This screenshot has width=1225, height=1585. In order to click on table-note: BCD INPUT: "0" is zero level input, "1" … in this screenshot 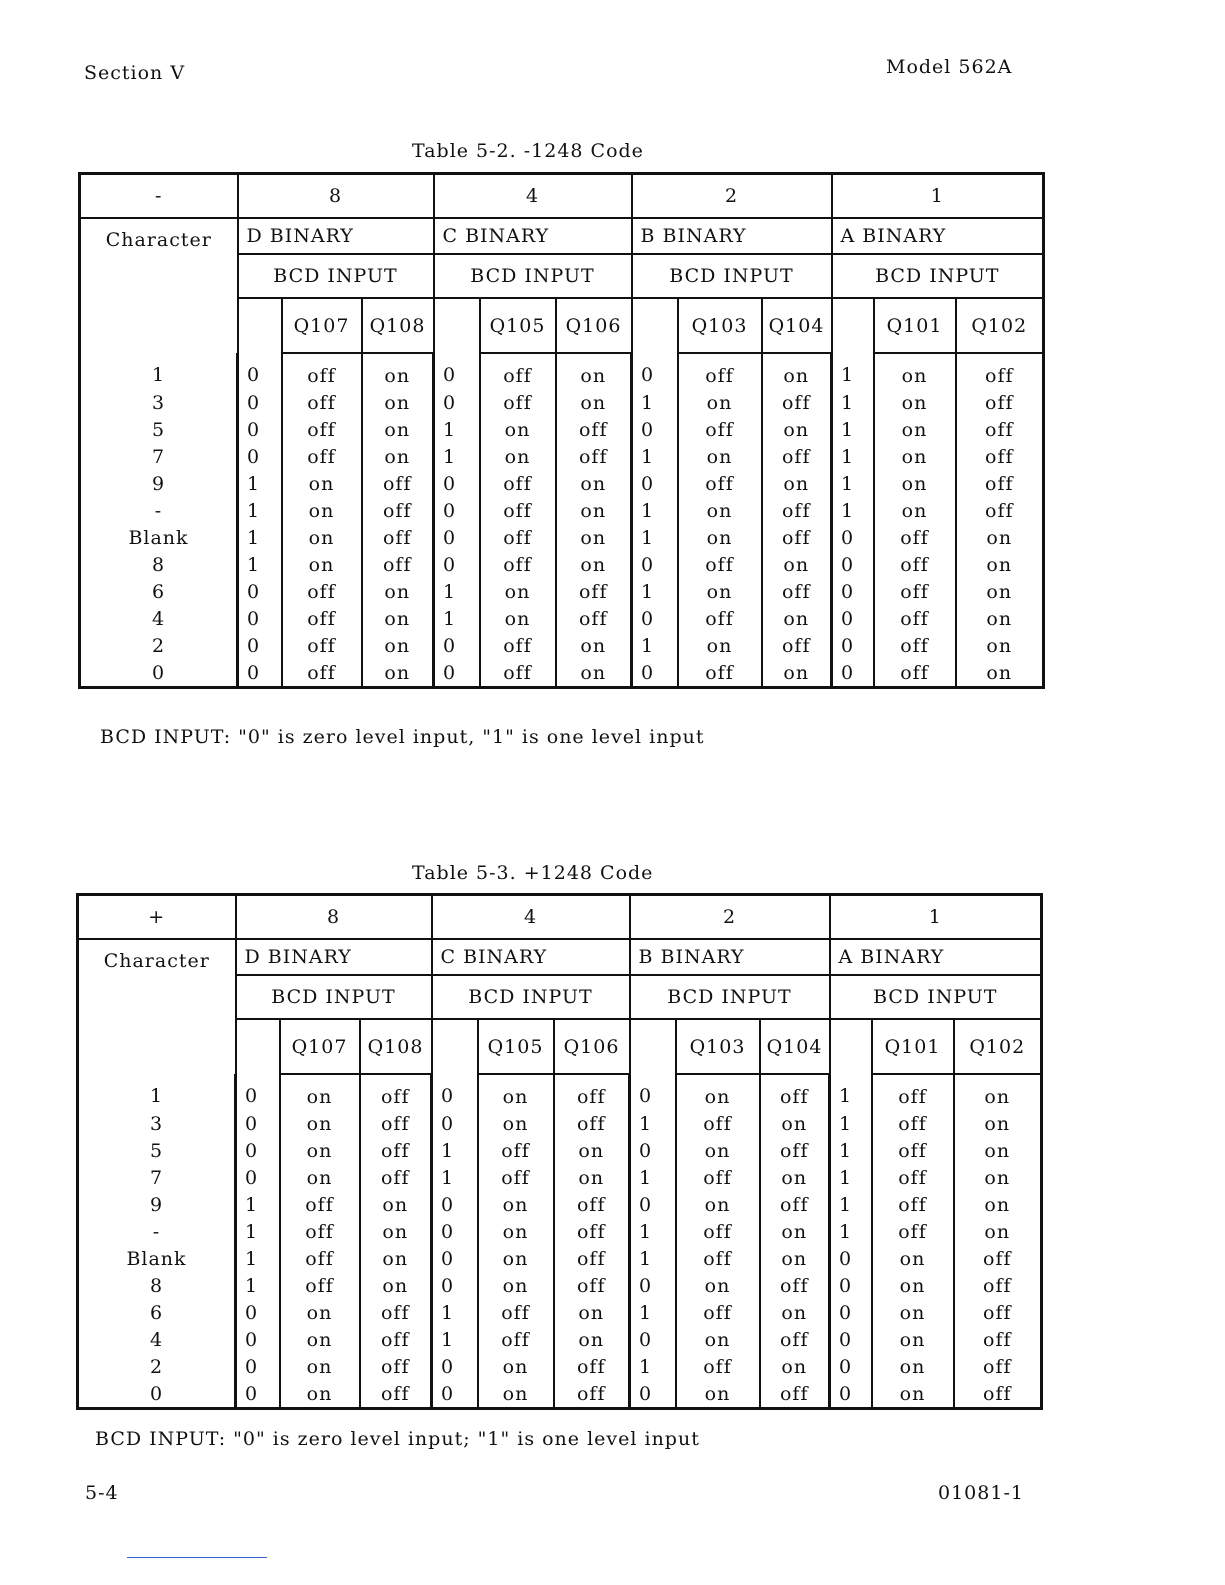, I will do `click(402, 737)`.